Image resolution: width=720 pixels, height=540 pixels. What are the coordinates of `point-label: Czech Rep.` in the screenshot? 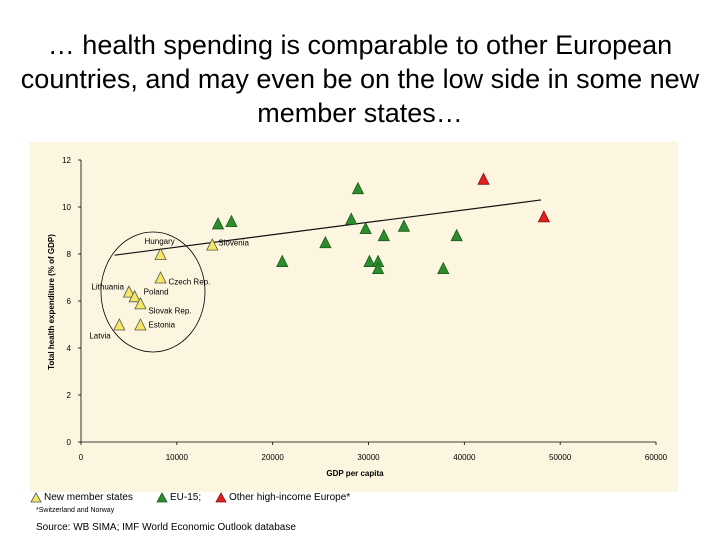 It's located at (190, 282).